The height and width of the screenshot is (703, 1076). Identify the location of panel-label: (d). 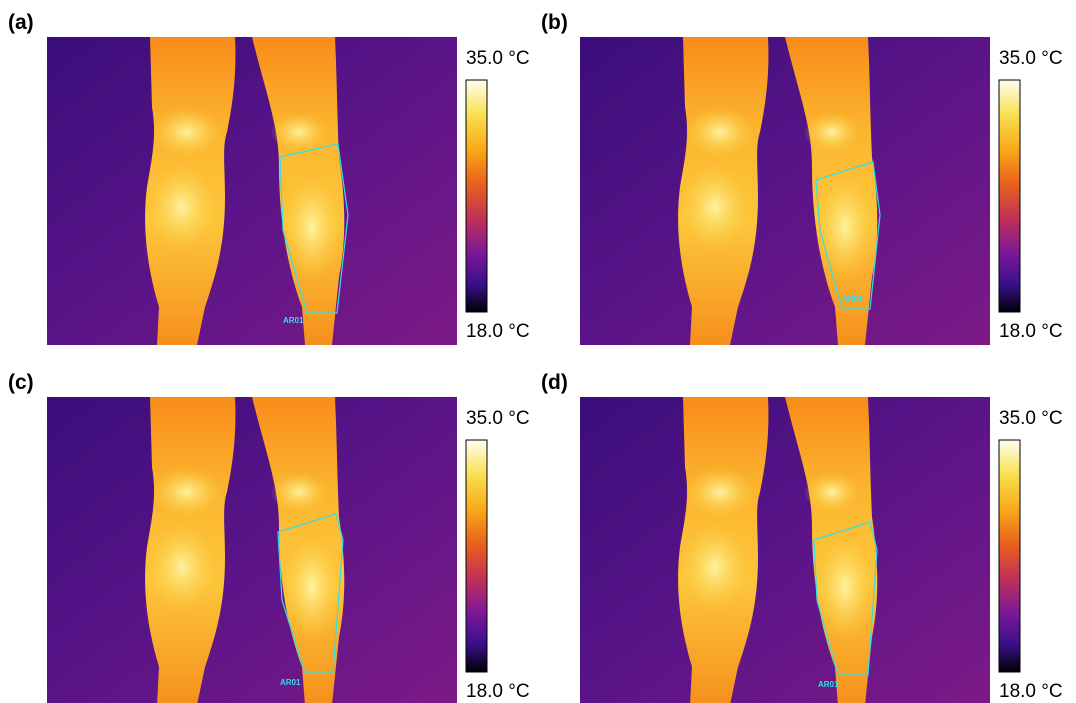
(554, 382).